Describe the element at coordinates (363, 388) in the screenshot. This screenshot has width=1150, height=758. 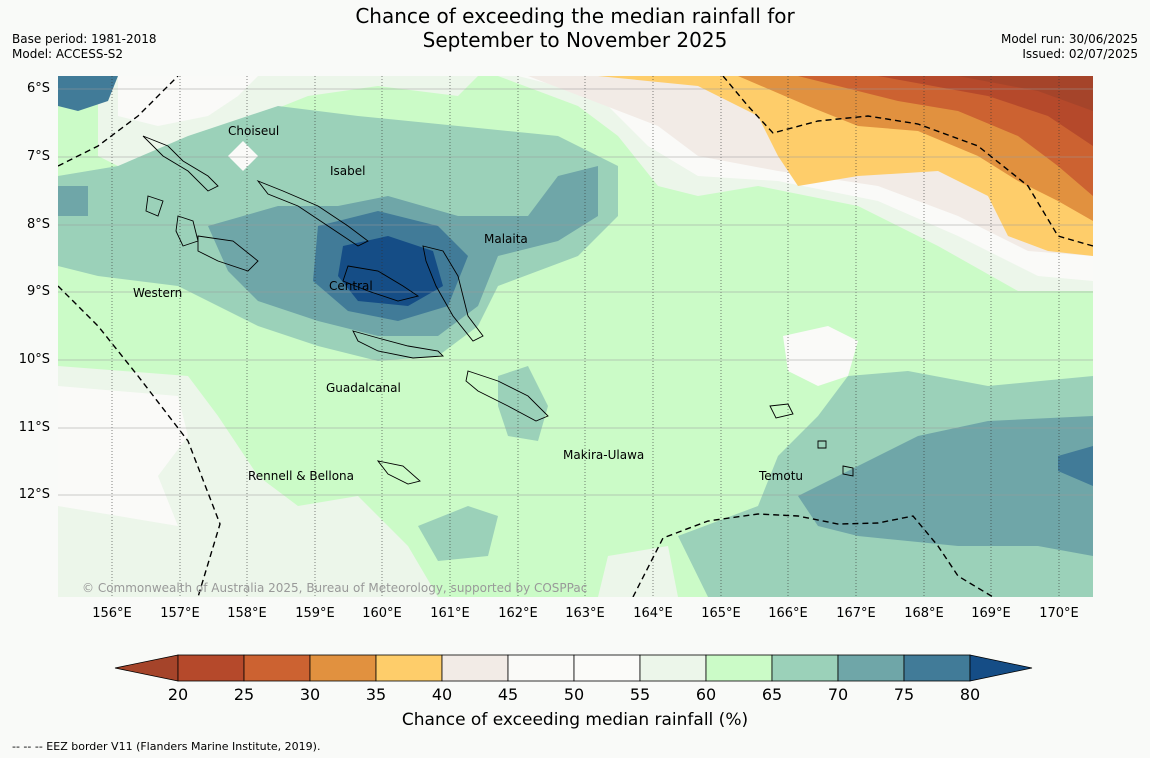
I see `region-label-guadalcanal: Guadalcanal` at that location.